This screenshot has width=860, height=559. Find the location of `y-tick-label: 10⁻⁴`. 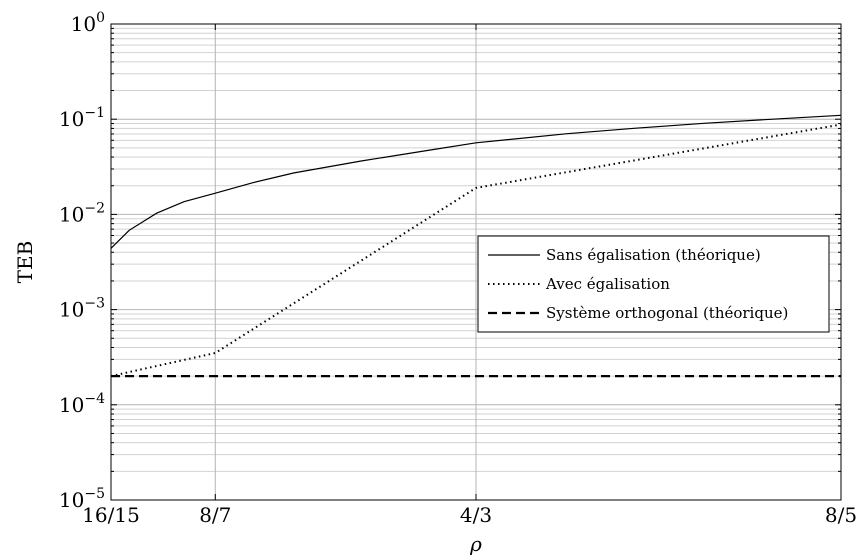

y-tick-label: 10⁻⁴ is located at coordinates (82, 404).